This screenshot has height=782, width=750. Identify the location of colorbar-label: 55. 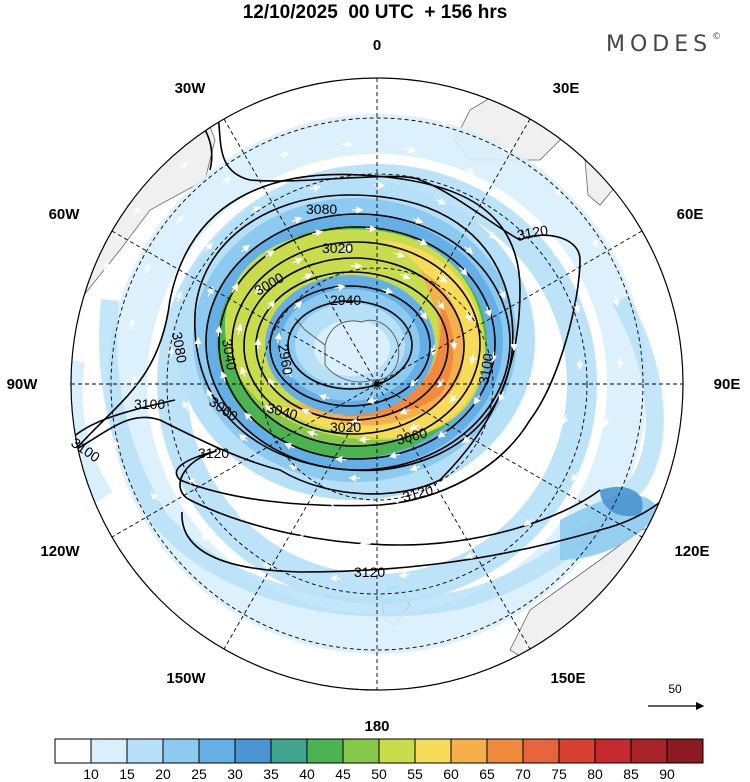
(415, 774).